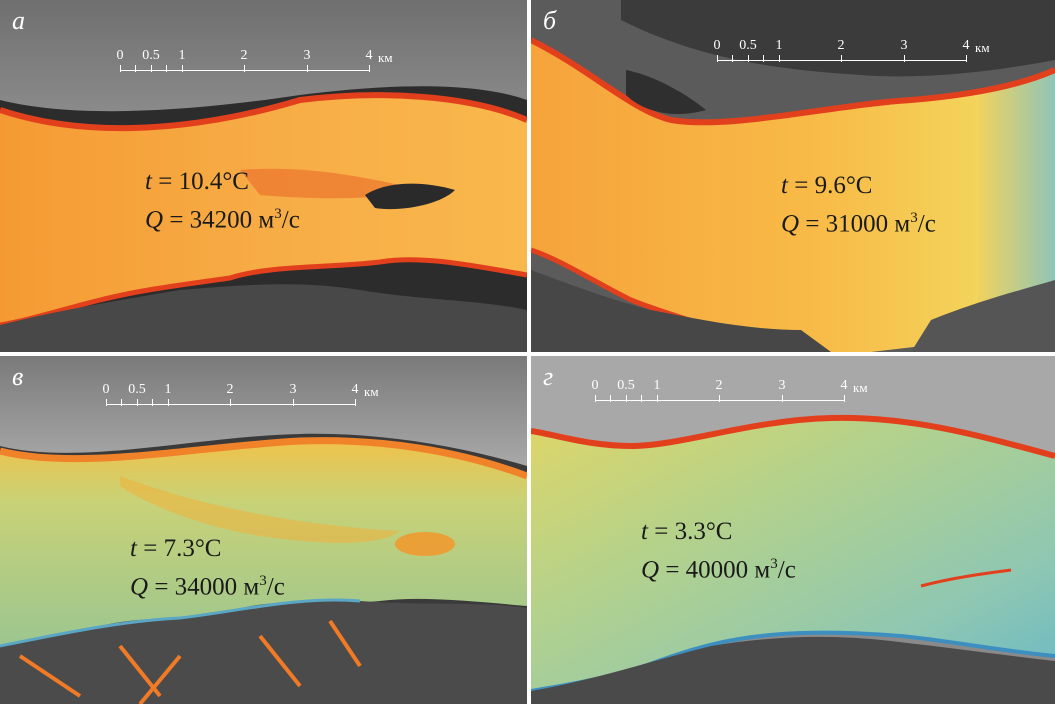 The image size is (1055, 704). Describe the element at coordinates (207, 568) in the screenshot. I see `annotation-c: t = 7.3°C Q = 34000 м3/с` at that location.